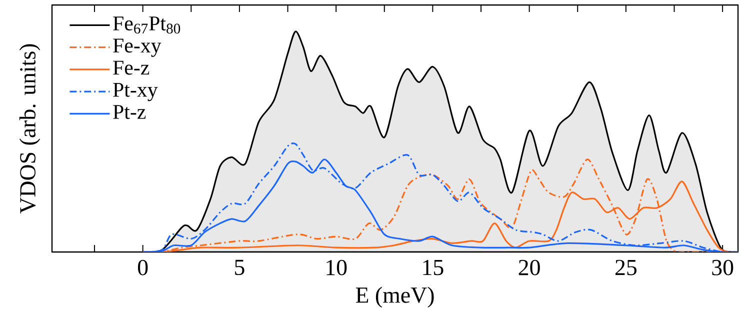 Image resolution: width=747 pixels, height=323 pixels. Describe the element at coordinates (723, 268) in the screenshot. I see `x-tick-label: 30` at that location.